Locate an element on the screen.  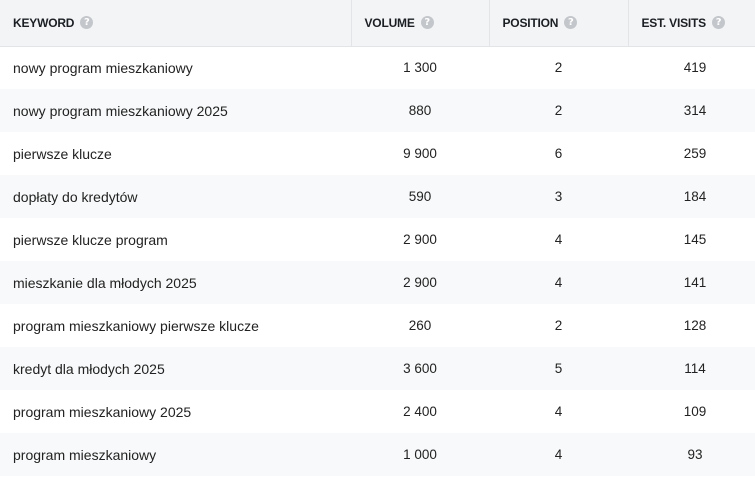
volume-cell: 2 400 is located at coordinates (420, 411).